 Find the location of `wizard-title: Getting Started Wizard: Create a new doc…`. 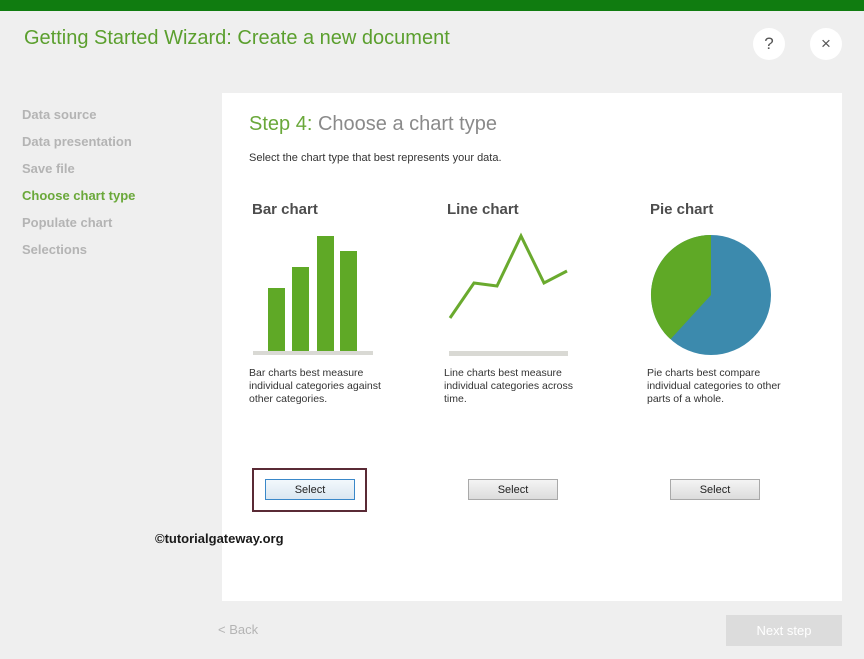

wizard-title: Getting Started Wizard: Create a new doc… is located at coordinates (237, 38).